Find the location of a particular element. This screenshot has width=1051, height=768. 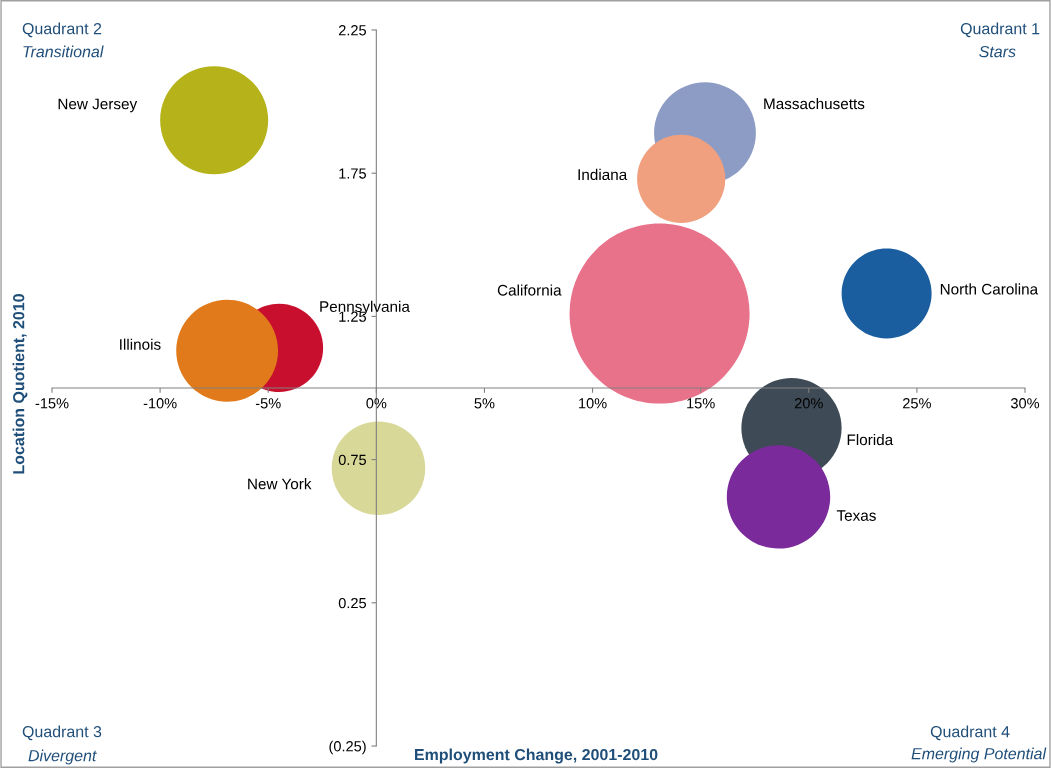

x-tick-label: 20% is located at coordinates (808, 403).